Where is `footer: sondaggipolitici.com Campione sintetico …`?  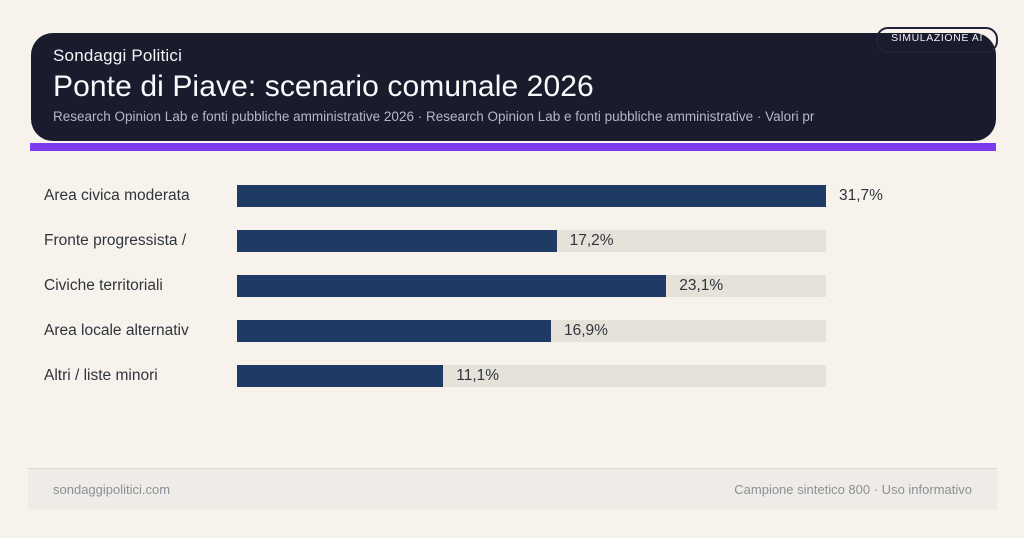
footer: sondaggipolitici.com Campione sintetico … is located at coordinates (512, 489).